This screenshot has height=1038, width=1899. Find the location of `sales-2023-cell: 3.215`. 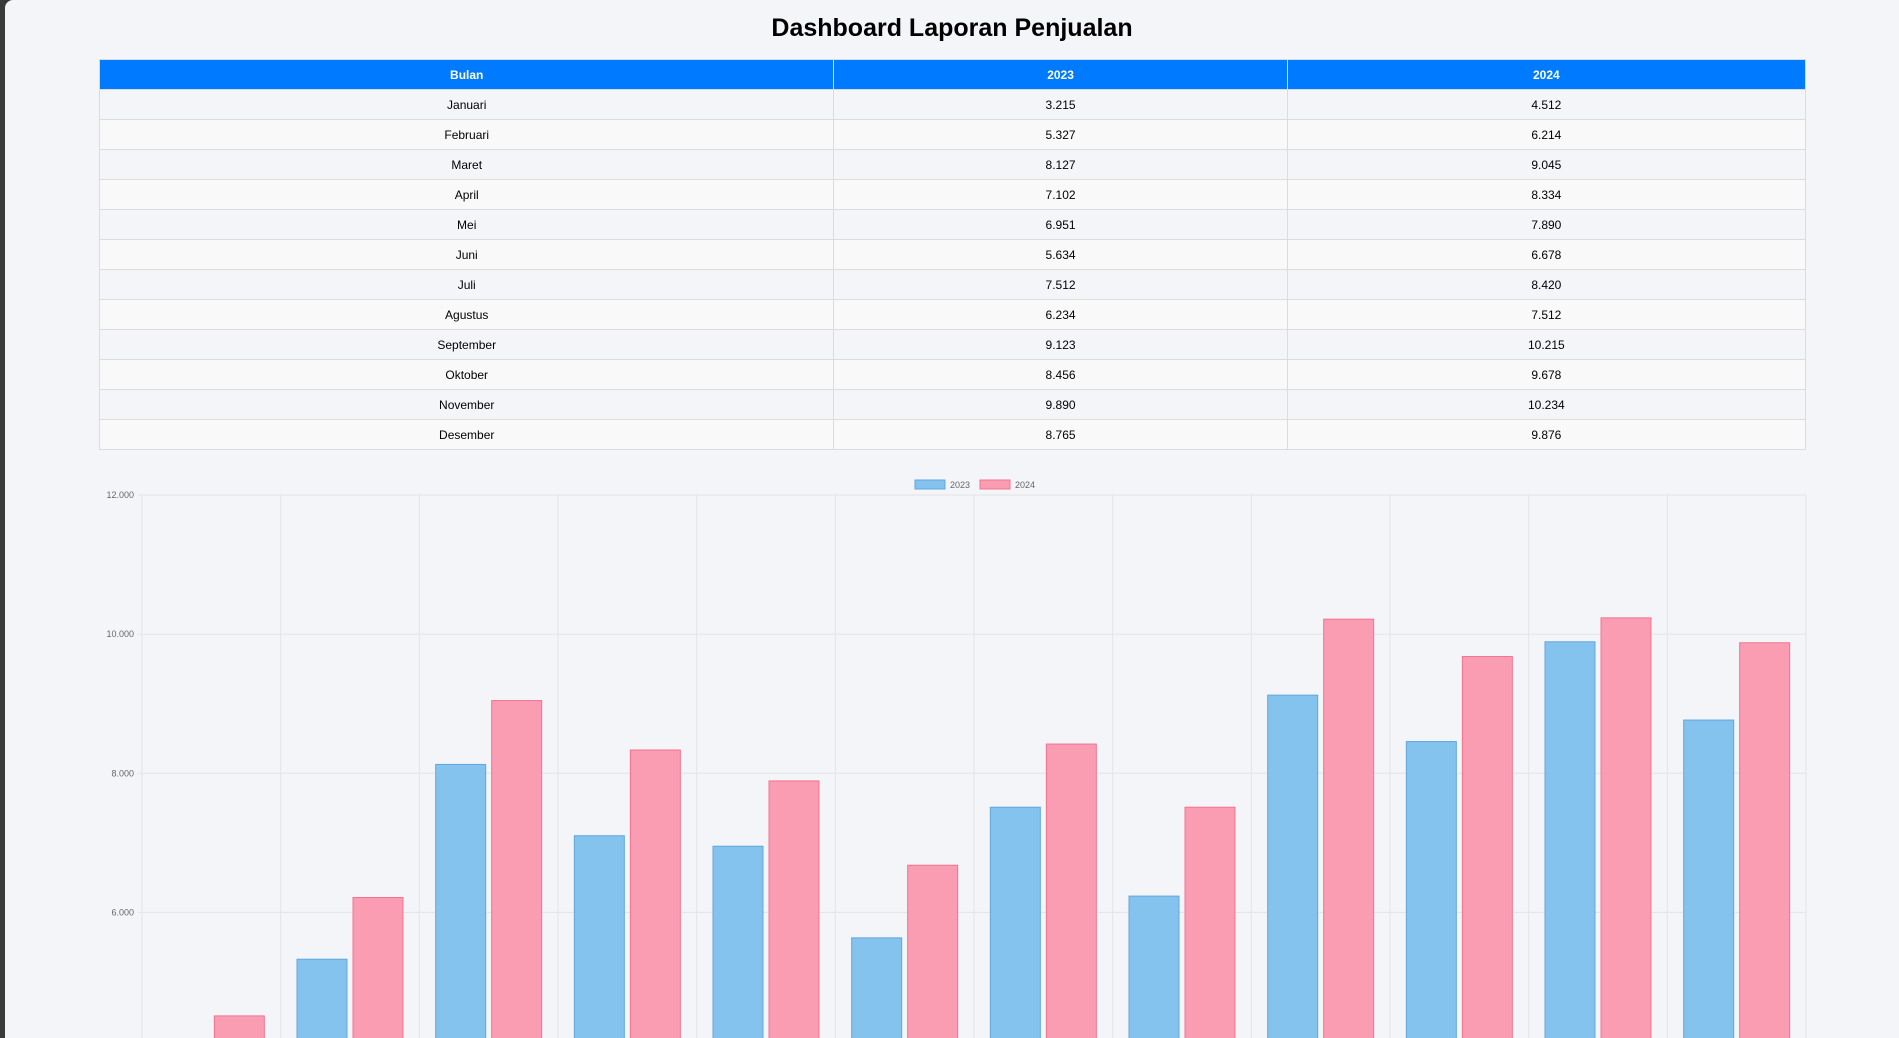

sales-2023-cell: 3.215 is located at coordinates (1060, 104).